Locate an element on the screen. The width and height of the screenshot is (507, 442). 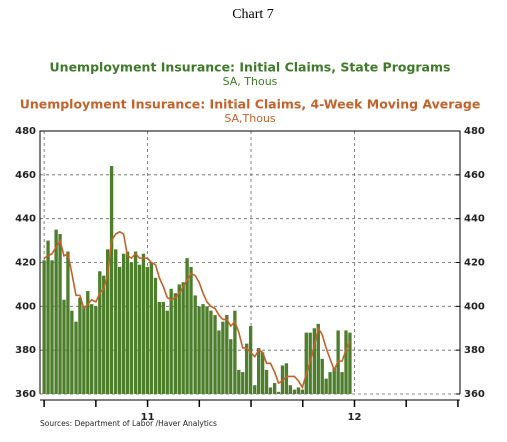
y2-tick-label: 480 is located at coordinates (474, 131).